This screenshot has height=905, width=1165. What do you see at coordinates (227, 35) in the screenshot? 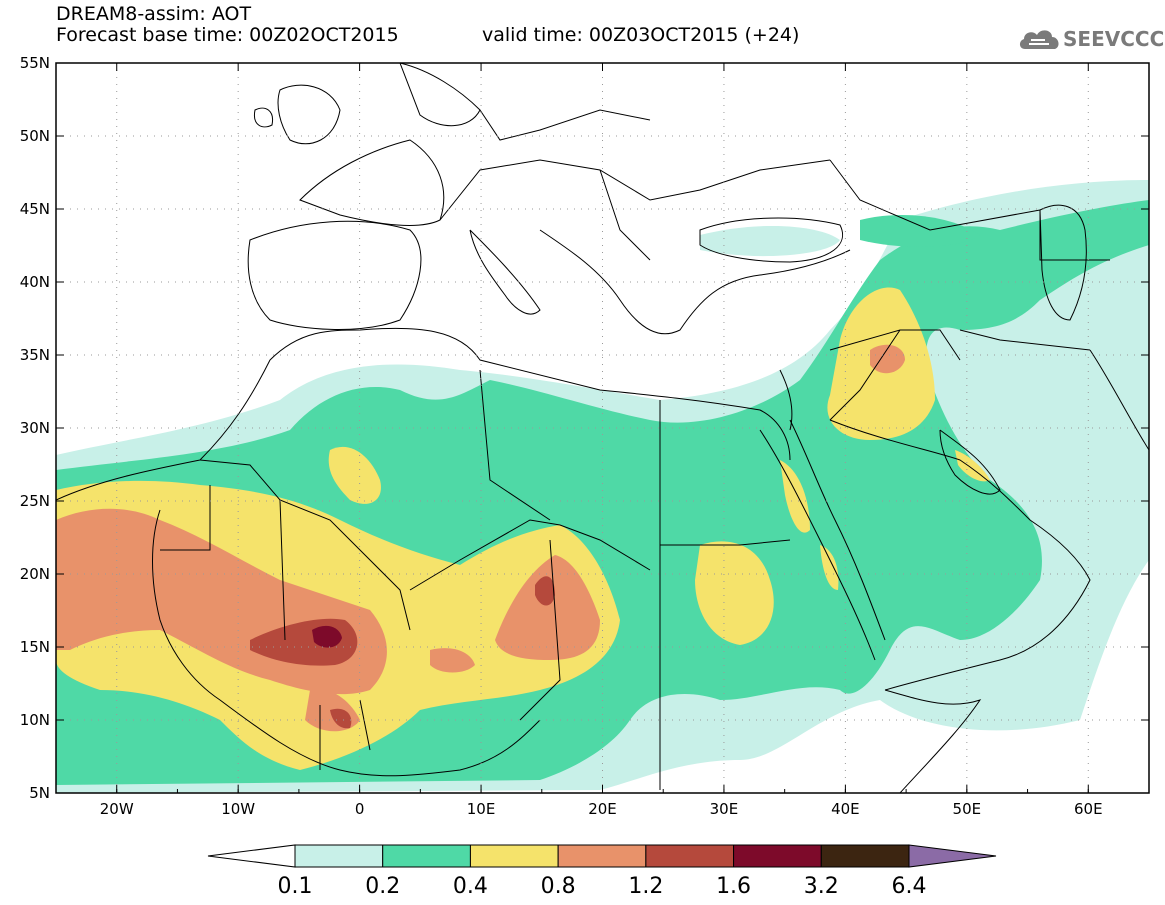
I see `forecast-base-time: Forecast base time: 00Z02OCT2015` at bounding box center [227, 35].